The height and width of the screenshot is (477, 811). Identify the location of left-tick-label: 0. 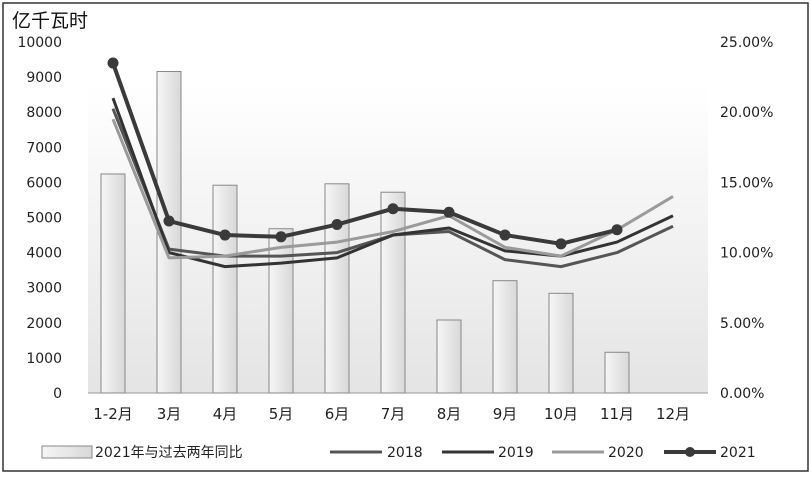
(57, 394).